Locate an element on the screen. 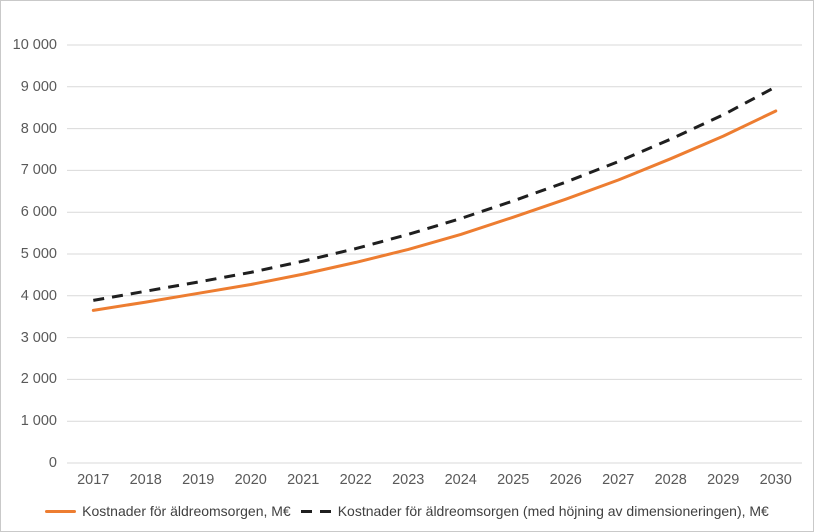 The image size is (814, 532). legend-label-series-1: Kostnader för äldreomsorgen, M€ is located at coordinates (186, 511).